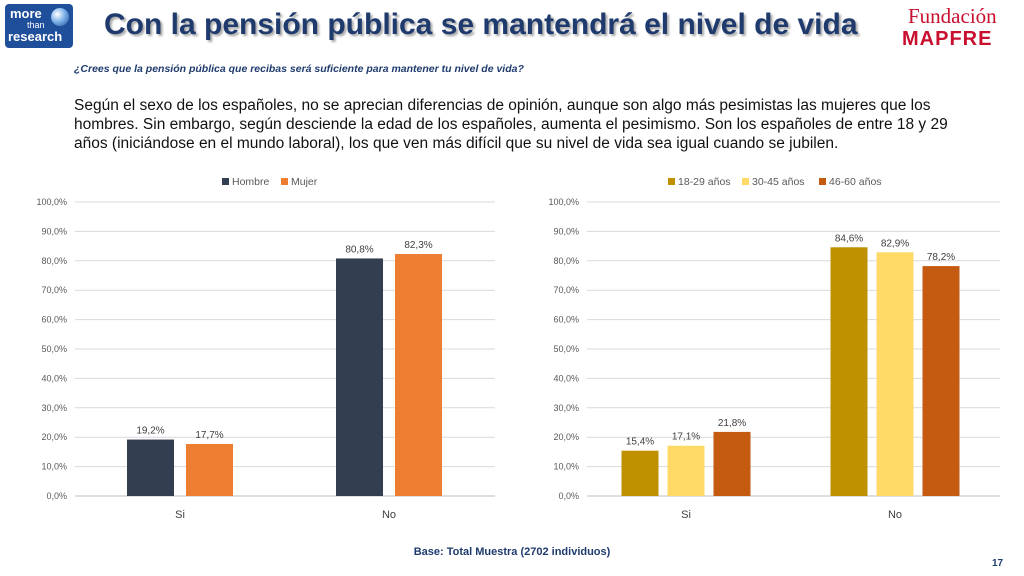  I want to click on legend-label: 46-60 años, so click(855, 182).